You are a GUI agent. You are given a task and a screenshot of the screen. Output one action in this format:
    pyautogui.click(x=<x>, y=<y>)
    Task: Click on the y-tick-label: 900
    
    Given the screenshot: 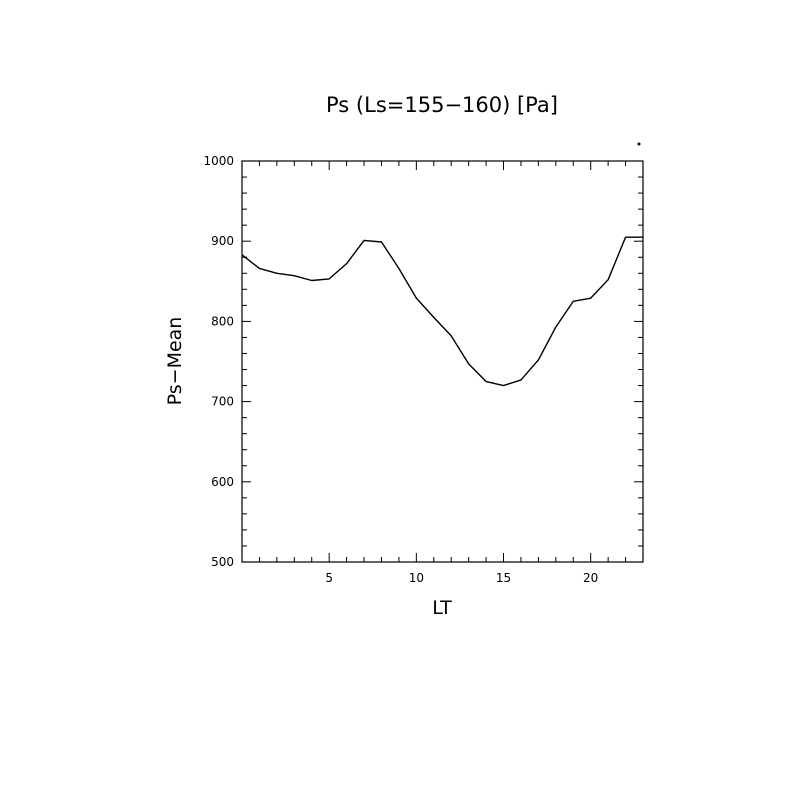 What is the action you would take?
    pyautogui.click(x=222, y=241)
    